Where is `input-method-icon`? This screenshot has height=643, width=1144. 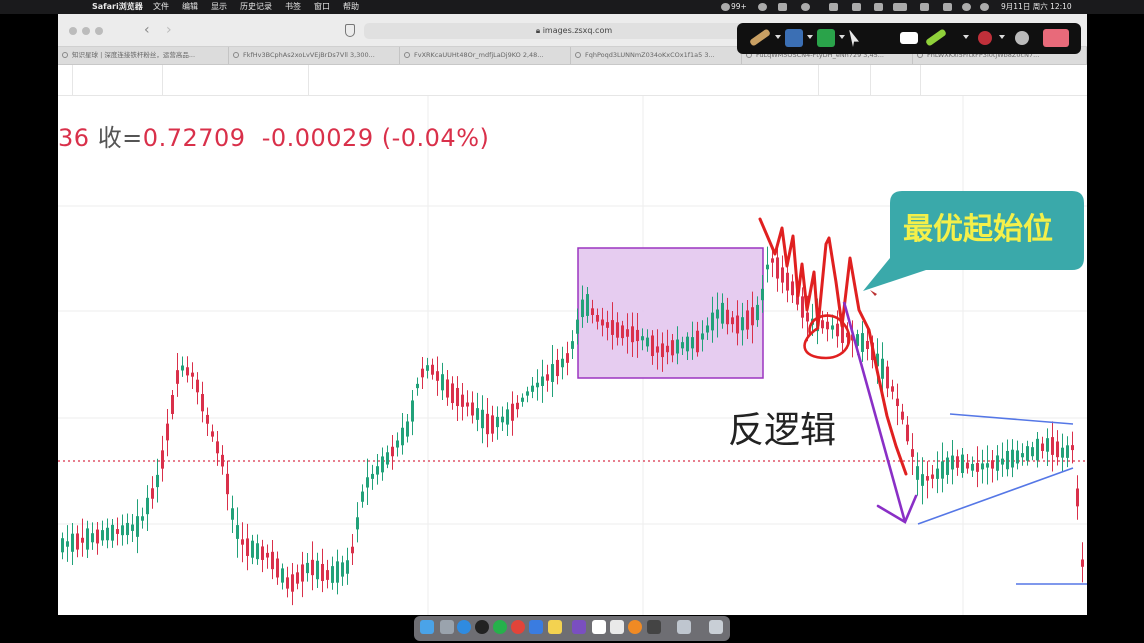
input-method-icon is located at coordinates (833, 7).